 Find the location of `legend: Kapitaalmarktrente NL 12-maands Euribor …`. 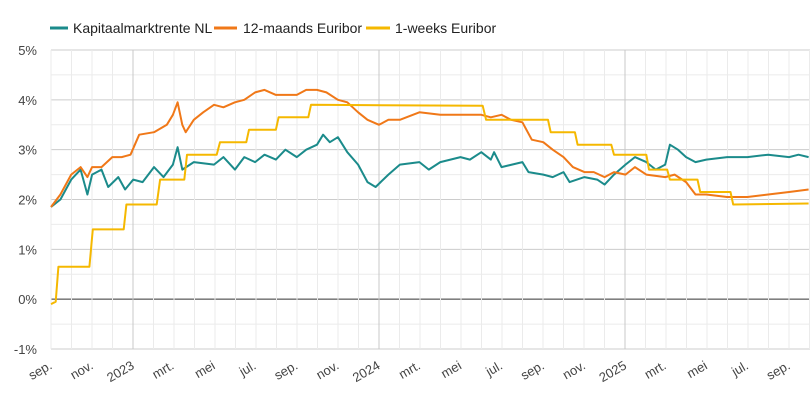

legend: Kapitaalmarktrente NL 12-maands Euribor … is located at coordinates (273, 28).